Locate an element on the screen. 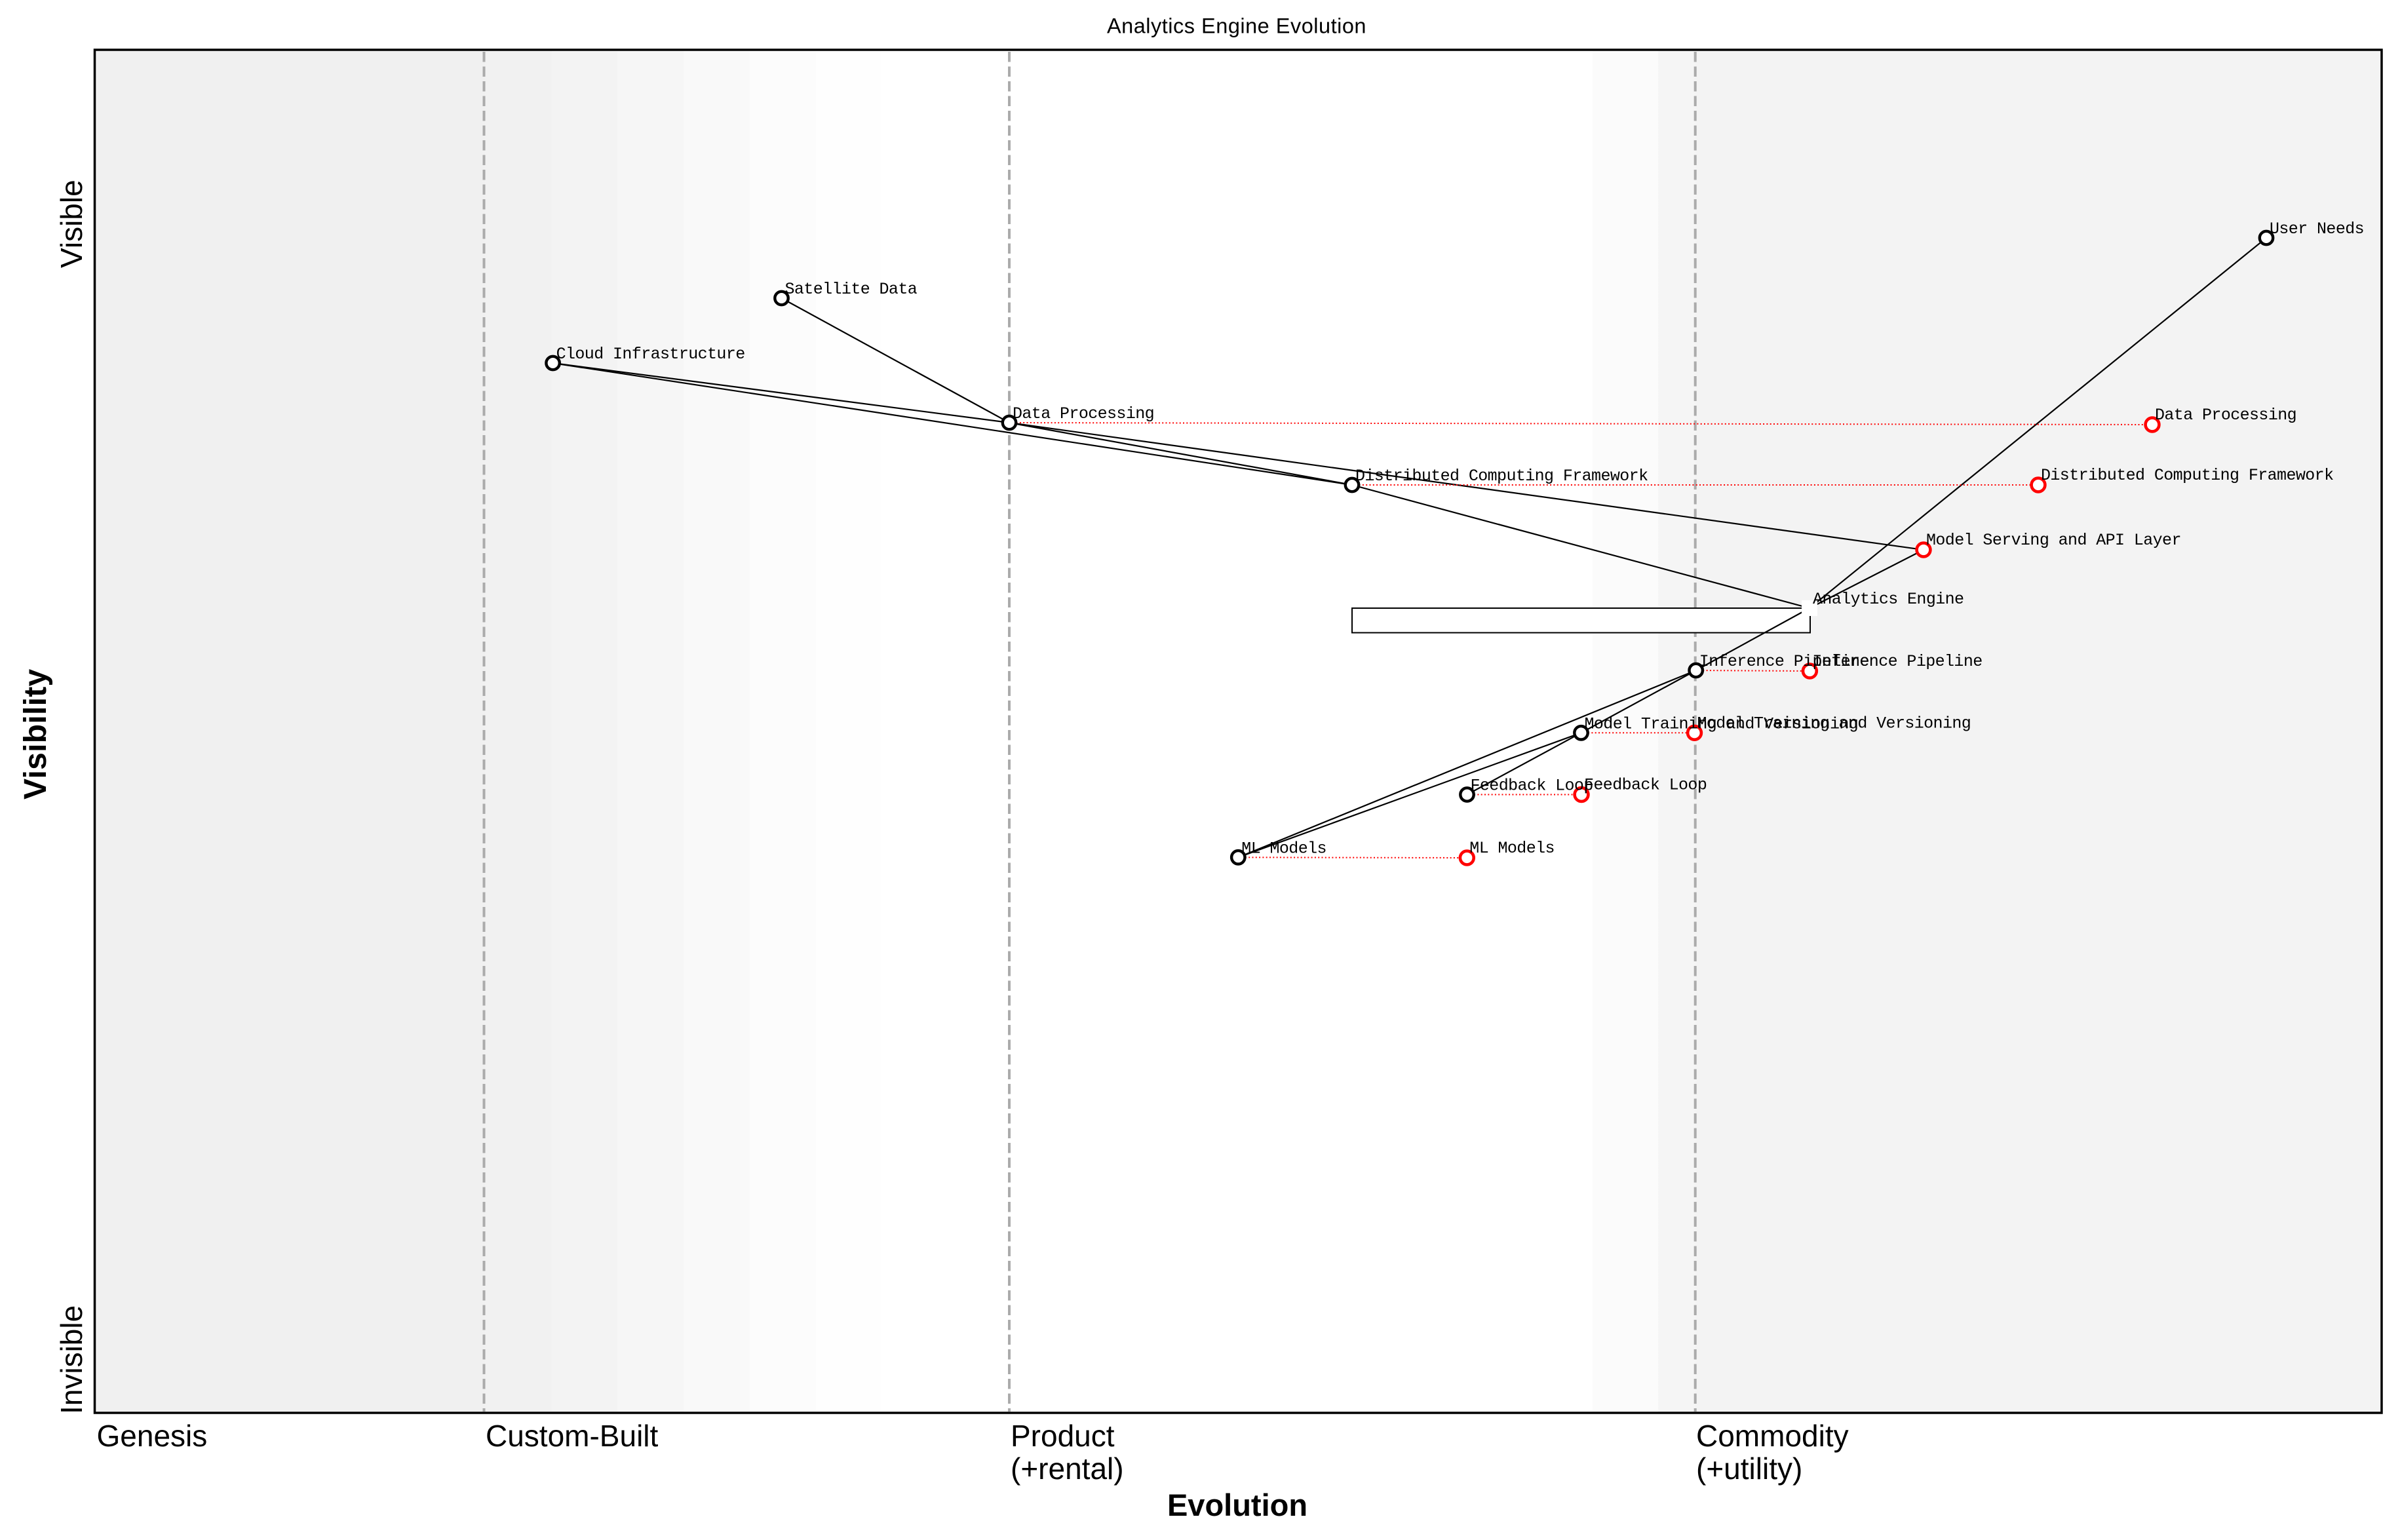  svg-text: Evolution is located at coordinates (1237, 1505).